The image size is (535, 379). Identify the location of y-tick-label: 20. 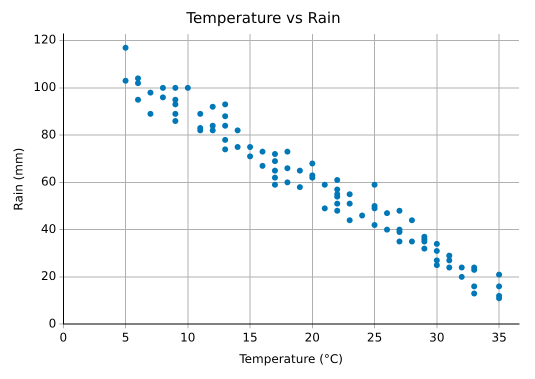
(48, 276).